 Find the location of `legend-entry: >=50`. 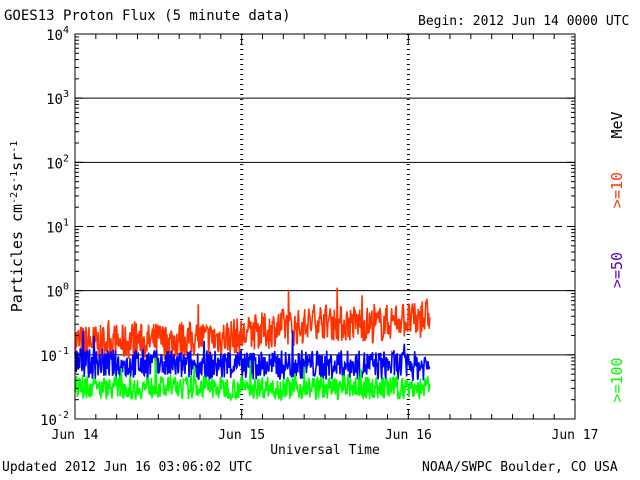

legend-entry: >=50 is located at coordinates (617, 270).